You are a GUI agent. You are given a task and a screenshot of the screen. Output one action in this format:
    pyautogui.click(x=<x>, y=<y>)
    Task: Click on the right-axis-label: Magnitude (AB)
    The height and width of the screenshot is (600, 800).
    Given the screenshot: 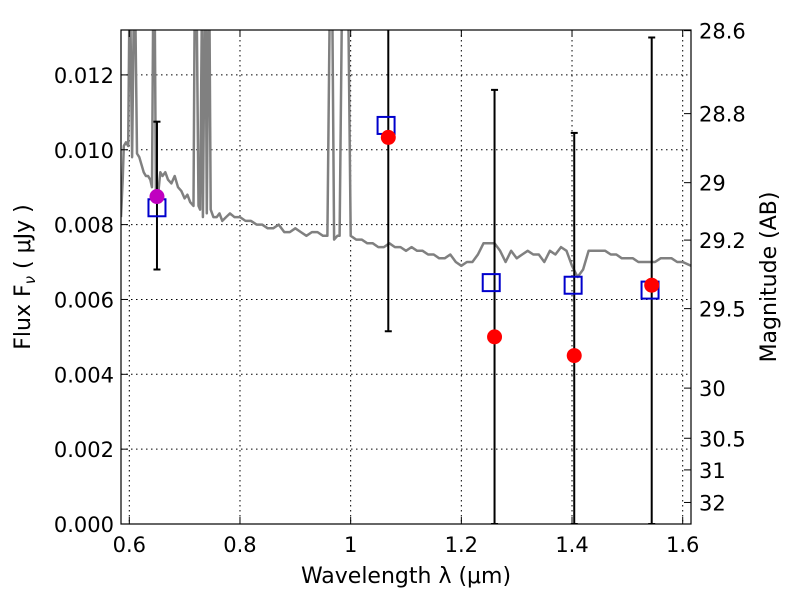 What is the action you would take?
    pyautogui.click(x=769, y=277)
    